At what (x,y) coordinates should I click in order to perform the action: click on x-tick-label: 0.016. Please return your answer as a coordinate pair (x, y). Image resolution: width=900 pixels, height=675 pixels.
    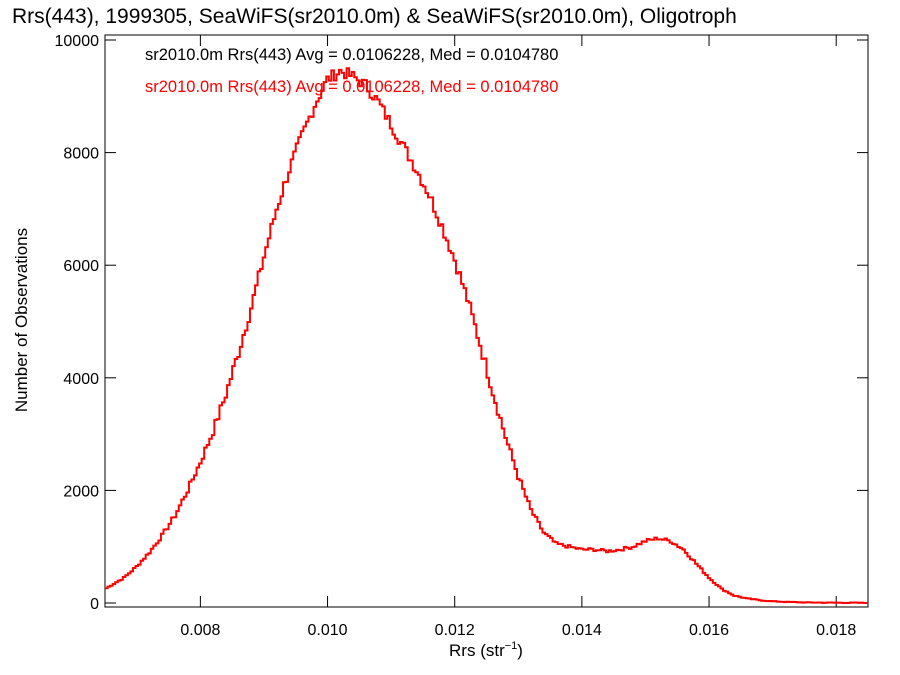
    Looking at the image, I should click on (709, 630).